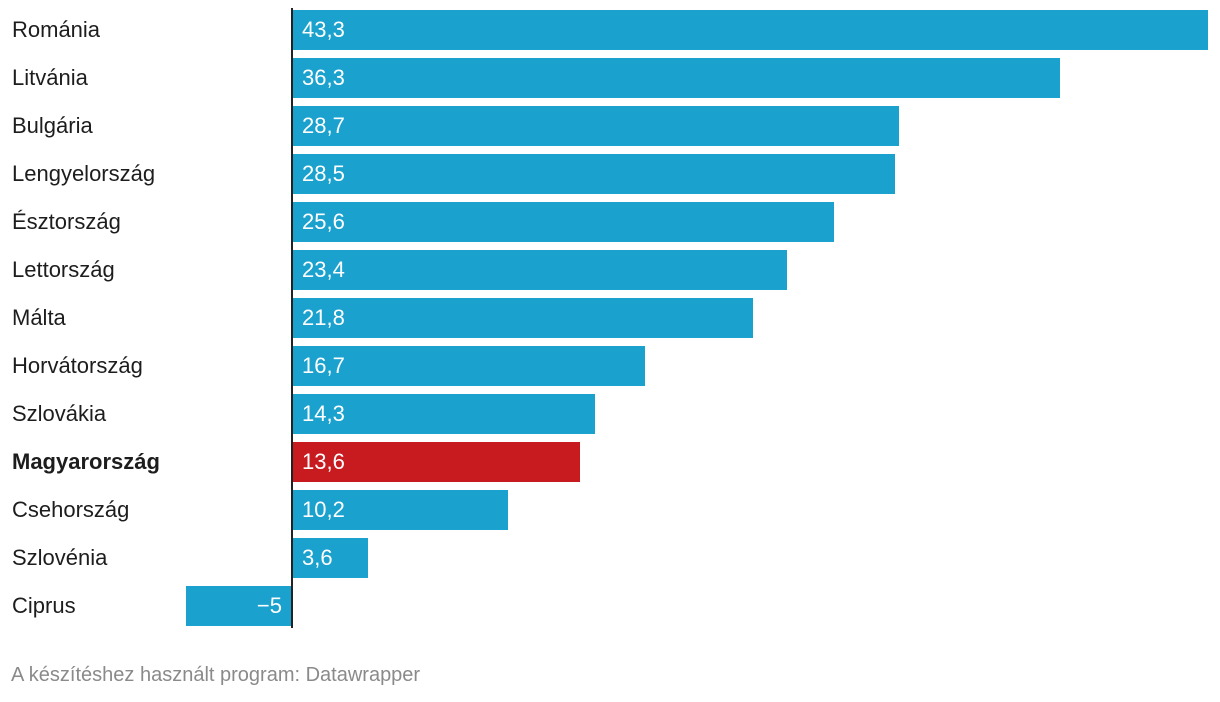 The image size is (1220, 702). Describe the element at coordinates (52, 125) in the screenshot. I see `category-label: Bulgária` at that location.